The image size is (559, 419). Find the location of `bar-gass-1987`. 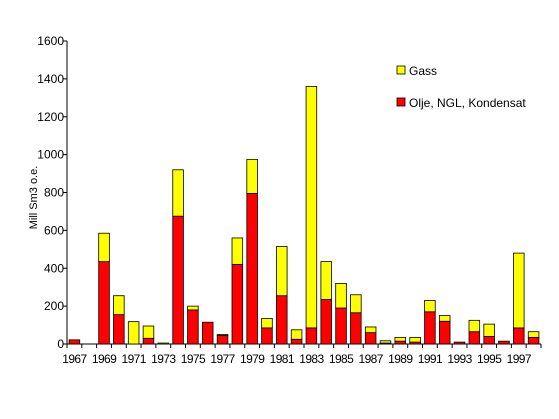

bar-gass-1987 is located at coordinates (370, 330).